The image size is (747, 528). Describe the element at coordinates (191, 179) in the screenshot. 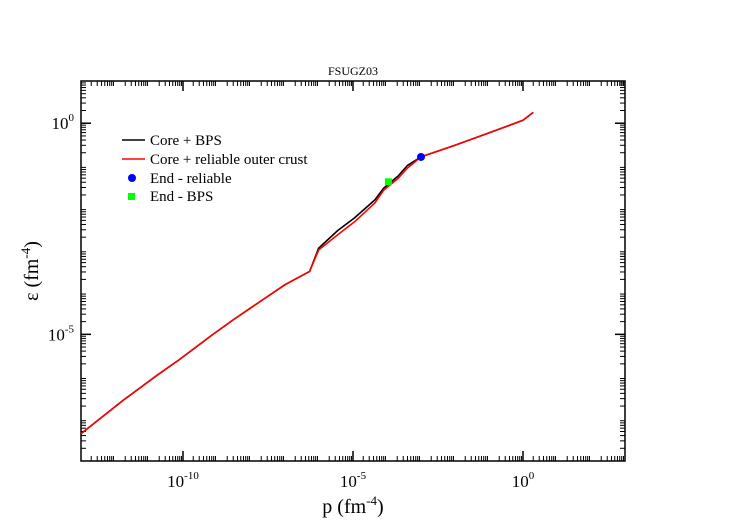

I see `legend-label-end-reliable: End - reliable` at that location.